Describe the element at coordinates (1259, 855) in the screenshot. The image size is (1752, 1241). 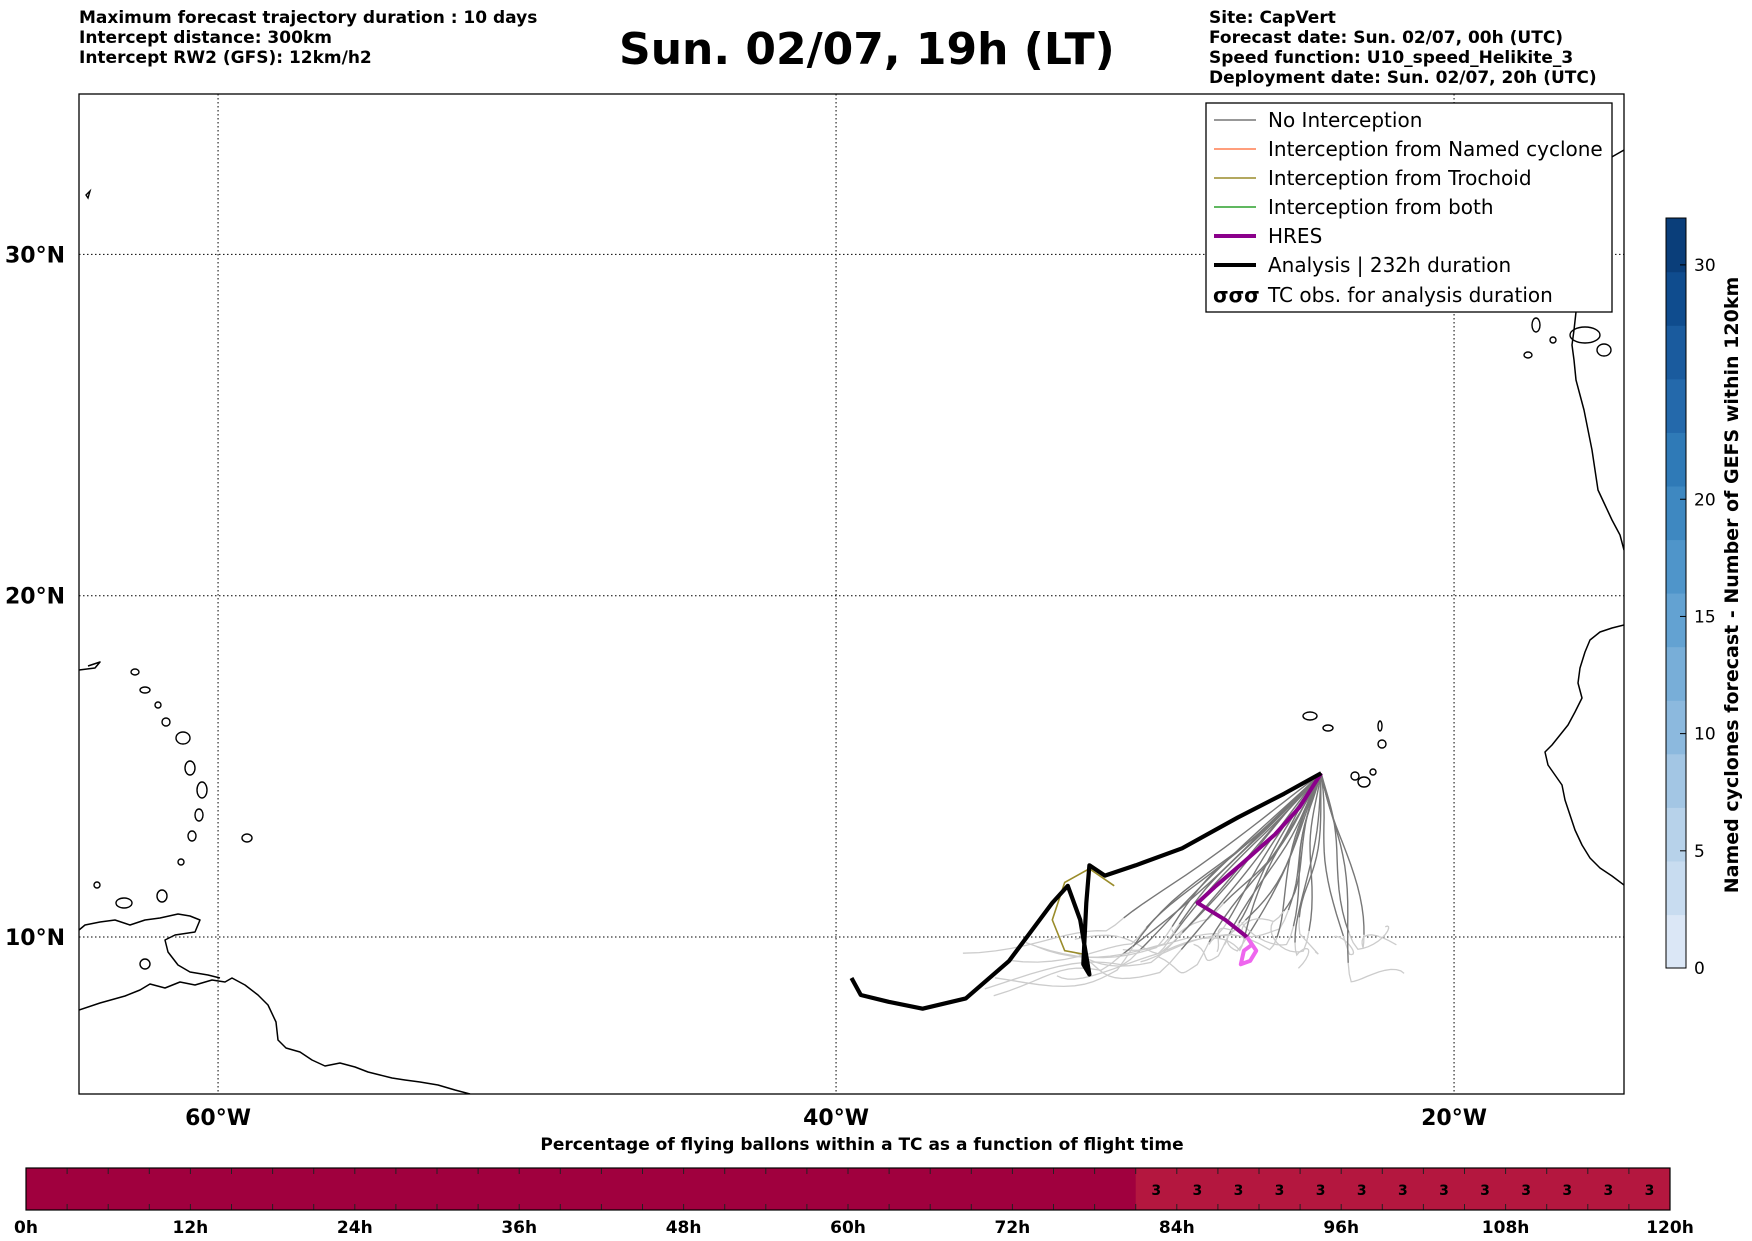
I see `hres-track` at that location.